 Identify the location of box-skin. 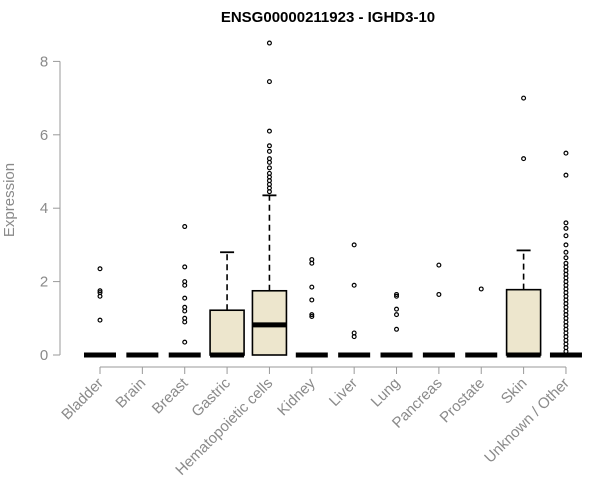
(523, 226).